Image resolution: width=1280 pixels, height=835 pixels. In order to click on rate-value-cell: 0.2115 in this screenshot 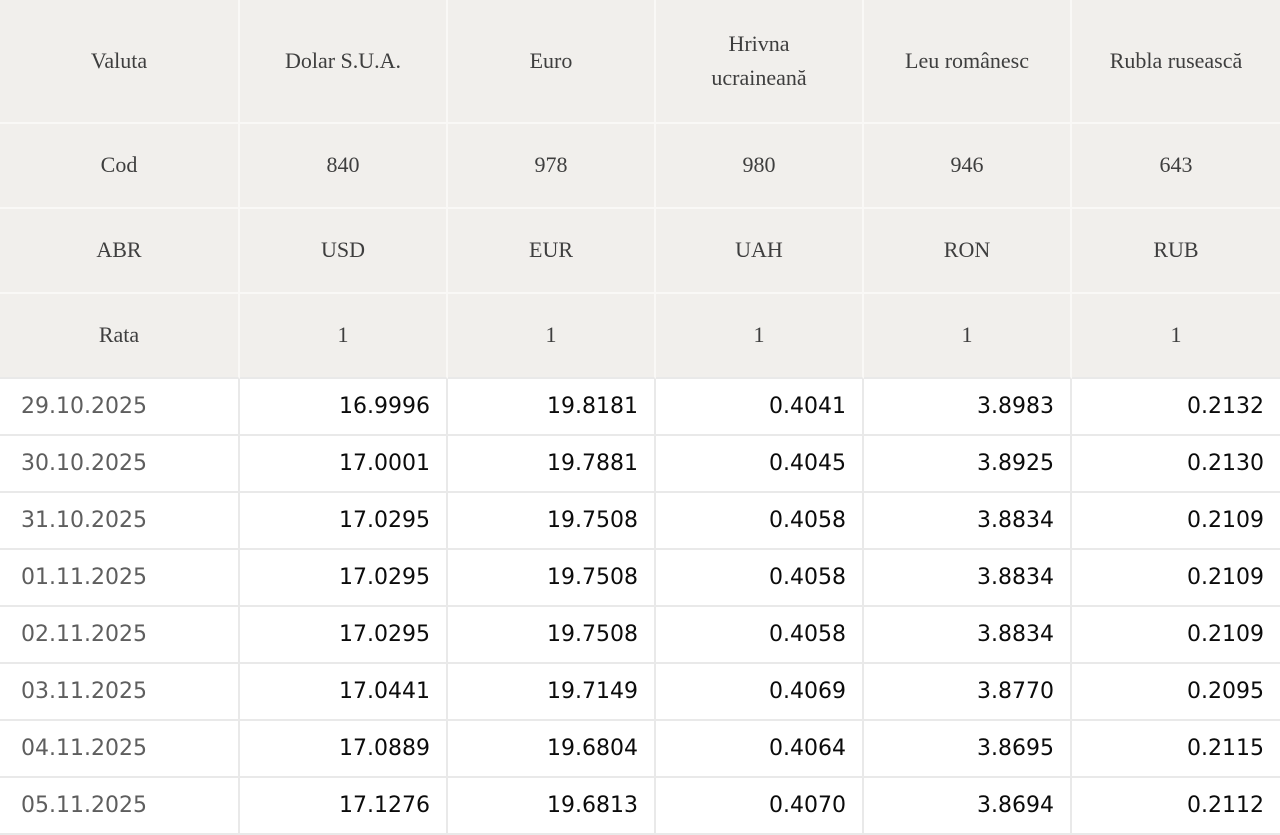, I will do `click(1176, 749)`.